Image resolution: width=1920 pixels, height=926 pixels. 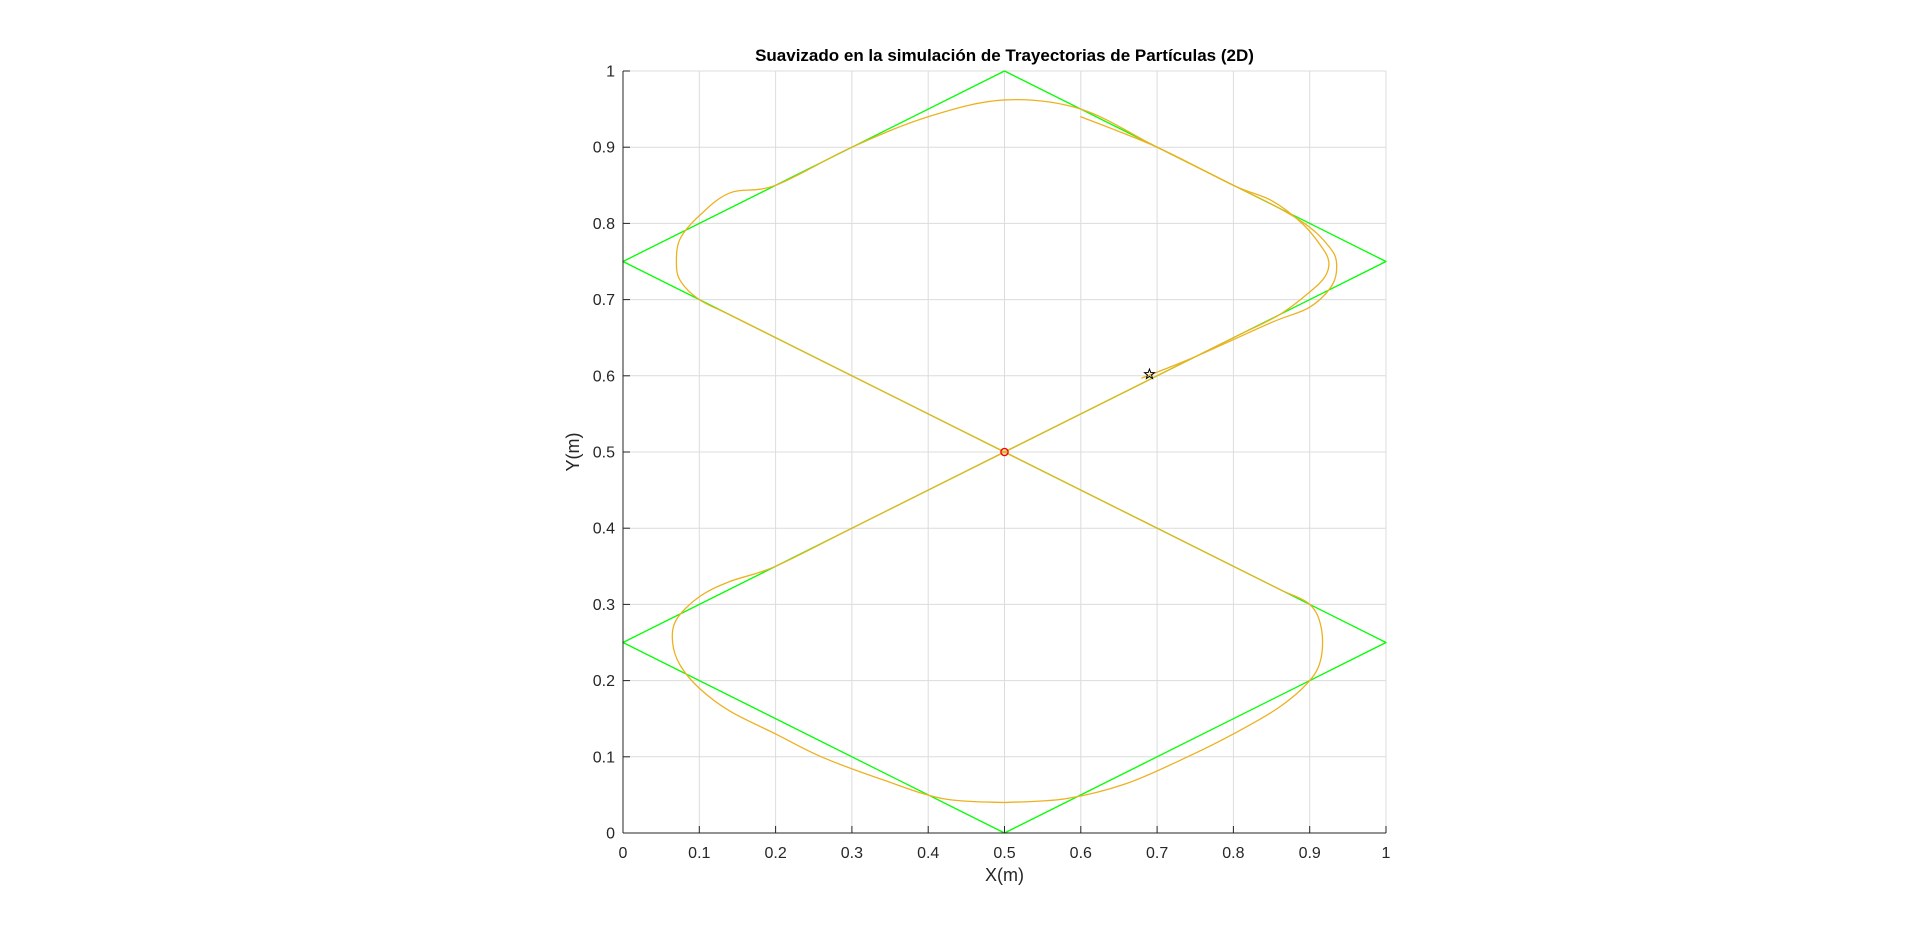 What do you see at coordinates (1157, 853) in the screenshot?
I see `x-tick-label: 0.7` at bounding box center [1157, 853].